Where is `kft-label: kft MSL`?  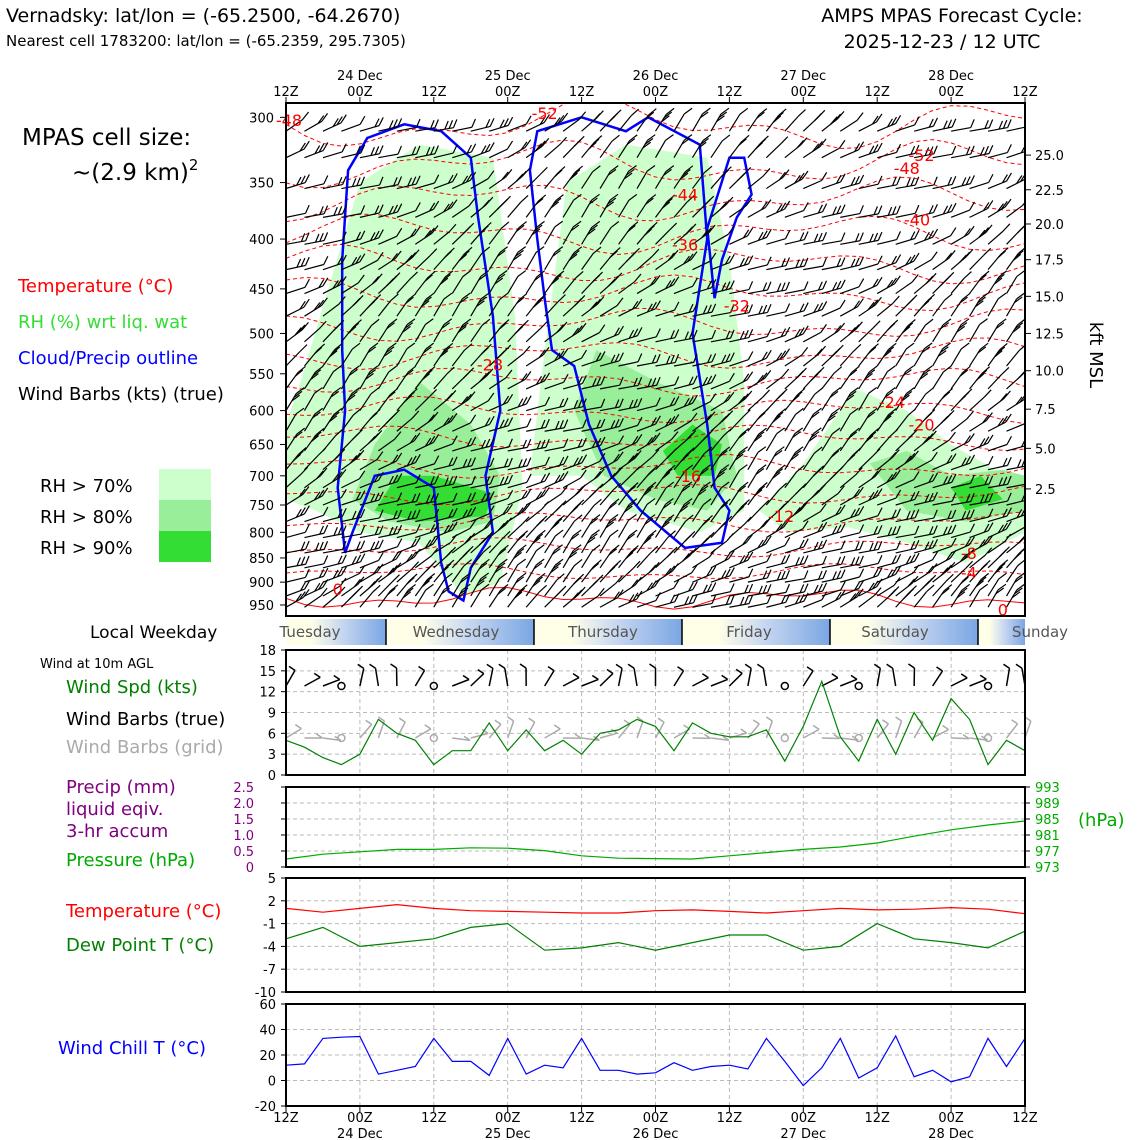 kft-label: kft MSL is located at coordinates (1095, 355).